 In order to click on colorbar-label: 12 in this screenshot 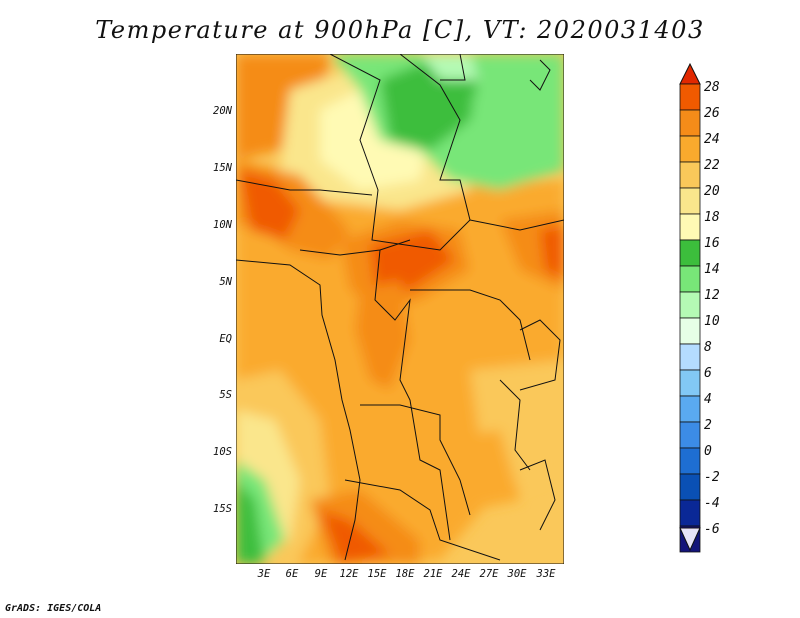, I will do `click(712, 295)`.